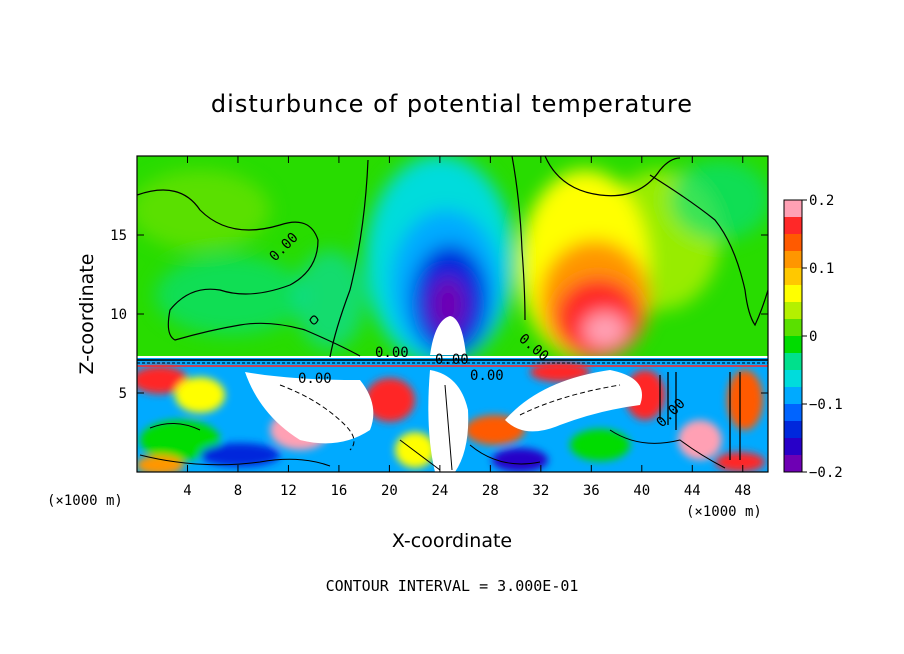 This screenshot has width=904, height=654. What do you see at coordinates (439, 491) in the screenshot?
I see `x-tick-label: 24` at bounding box center [439, 491].